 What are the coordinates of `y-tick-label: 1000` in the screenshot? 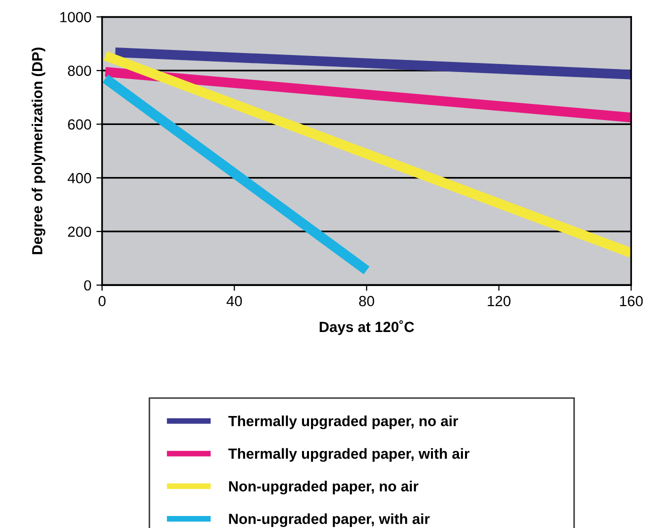 It's located at (76, 17).